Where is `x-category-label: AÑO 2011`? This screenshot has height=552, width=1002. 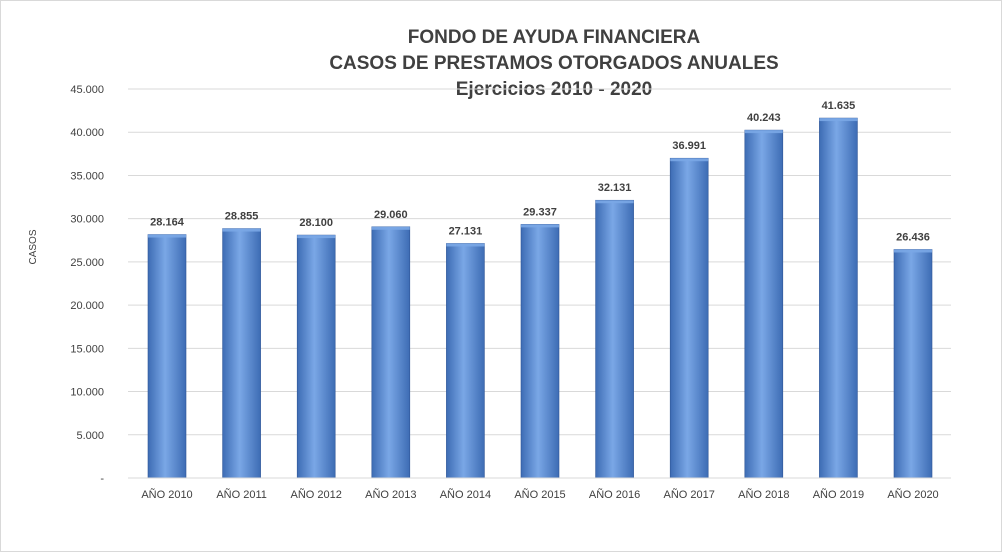
x-category-label: AÑO 2011 is located at coordinates (241, 494).